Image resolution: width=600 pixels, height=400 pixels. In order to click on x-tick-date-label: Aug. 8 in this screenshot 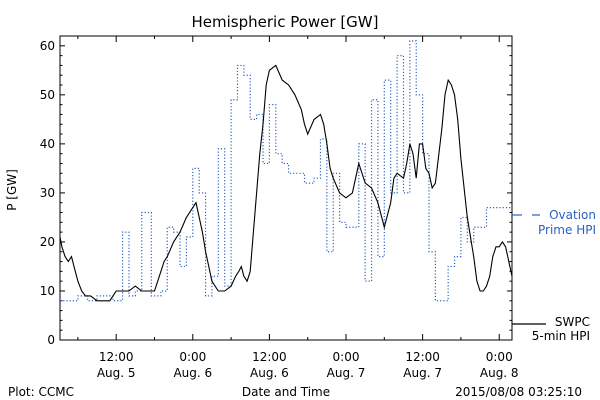, I will do `click(499, 373)`.